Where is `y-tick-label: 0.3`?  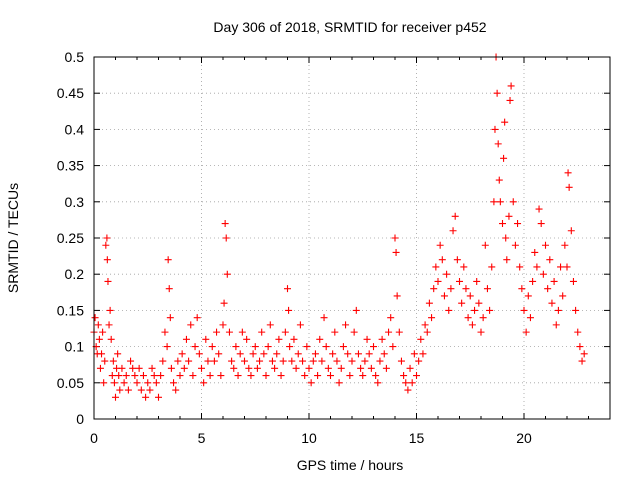 y-tick-label: 0.3 is located at coordinates (75, 202).